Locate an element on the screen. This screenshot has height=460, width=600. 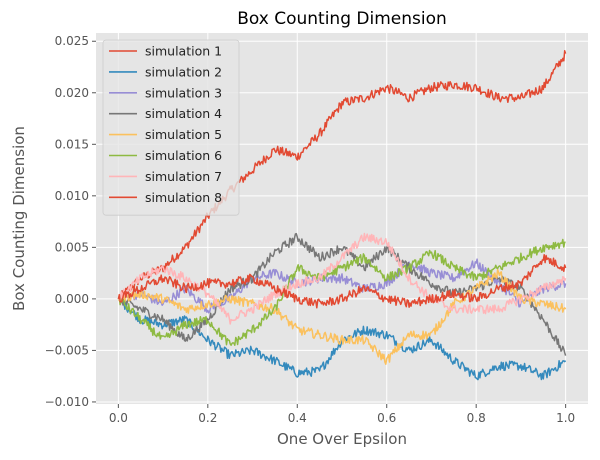
legend-entry: simulation 3 is located at coordinates (183, 92).